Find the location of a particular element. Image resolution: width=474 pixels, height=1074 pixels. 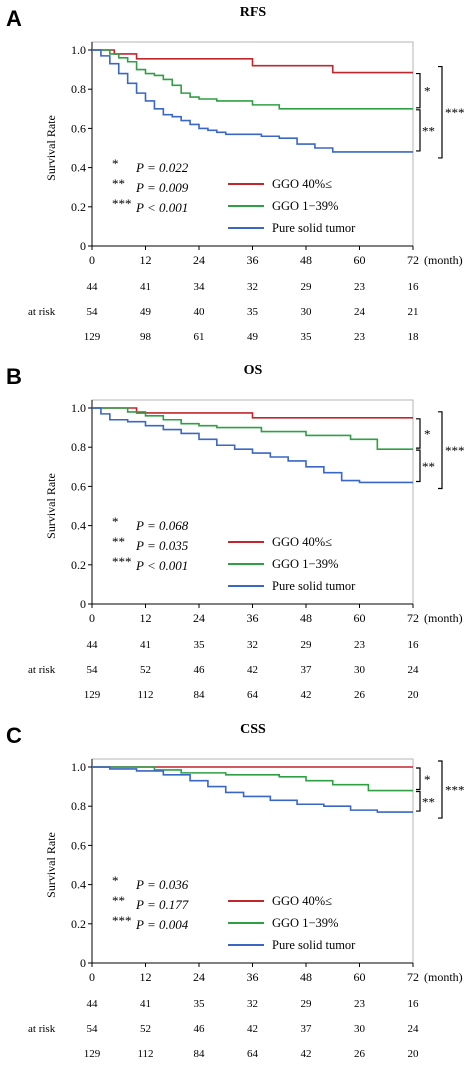

x-tick-label: 48 is located at coordinates (306, 977).